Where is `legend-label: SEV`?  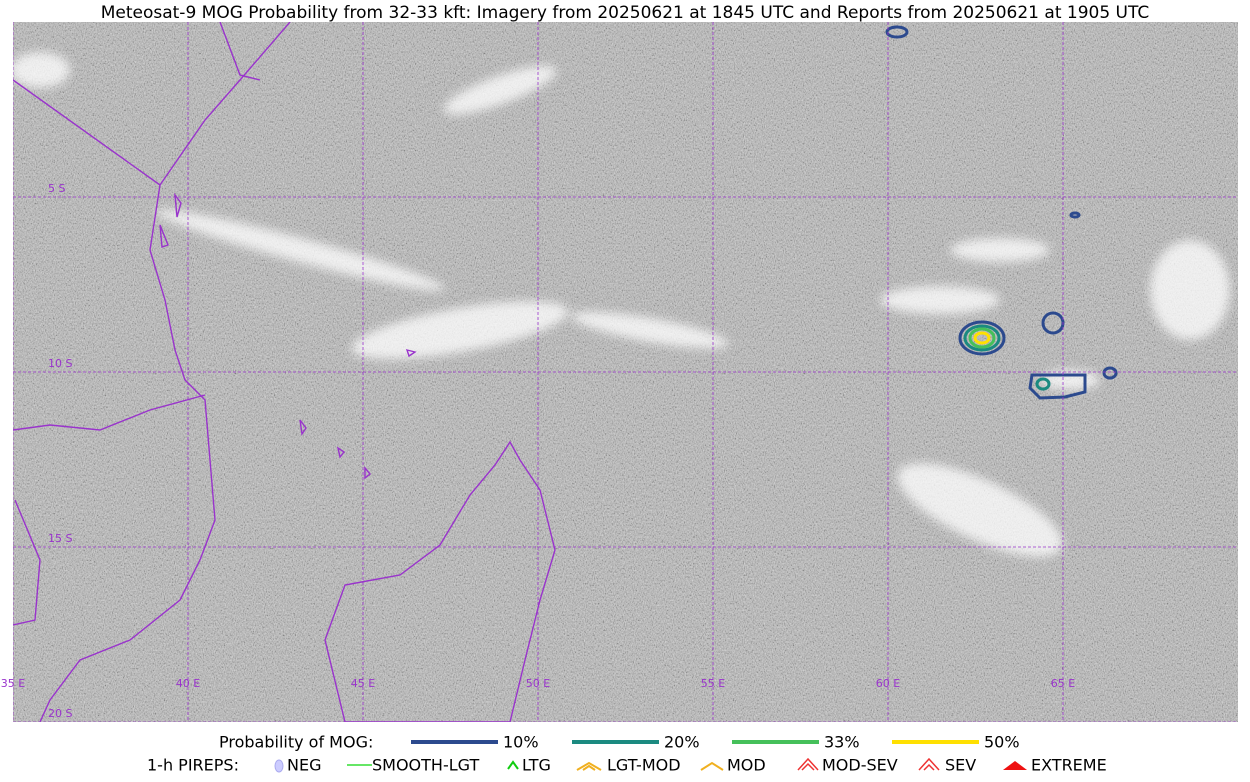
legend-label: SEV is located at coordinates (960, 765).